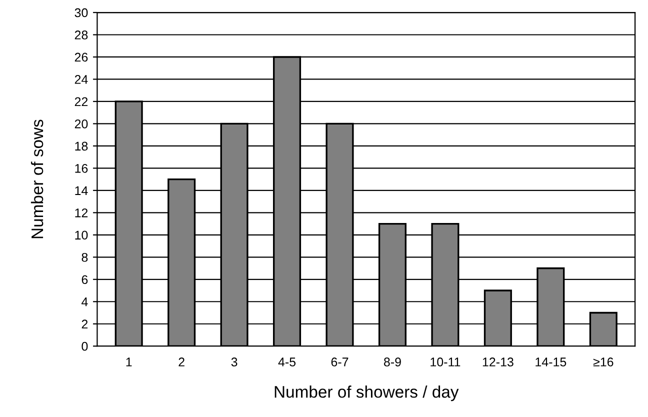  Describe the element at coordinates (85, 279) in the screenshot. I see `y-tick-label: 6` at that location.